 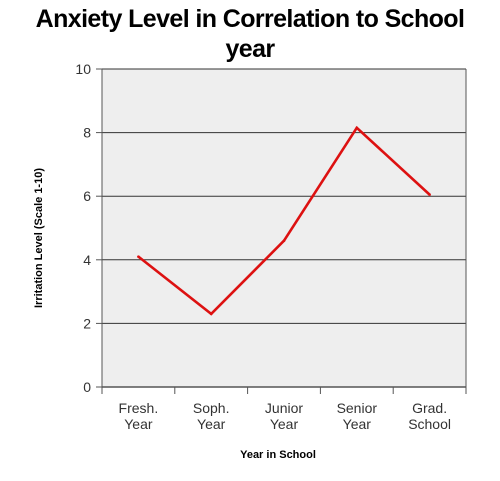 I want to click on y-tick-label: 8, so click(x=87, y=133).